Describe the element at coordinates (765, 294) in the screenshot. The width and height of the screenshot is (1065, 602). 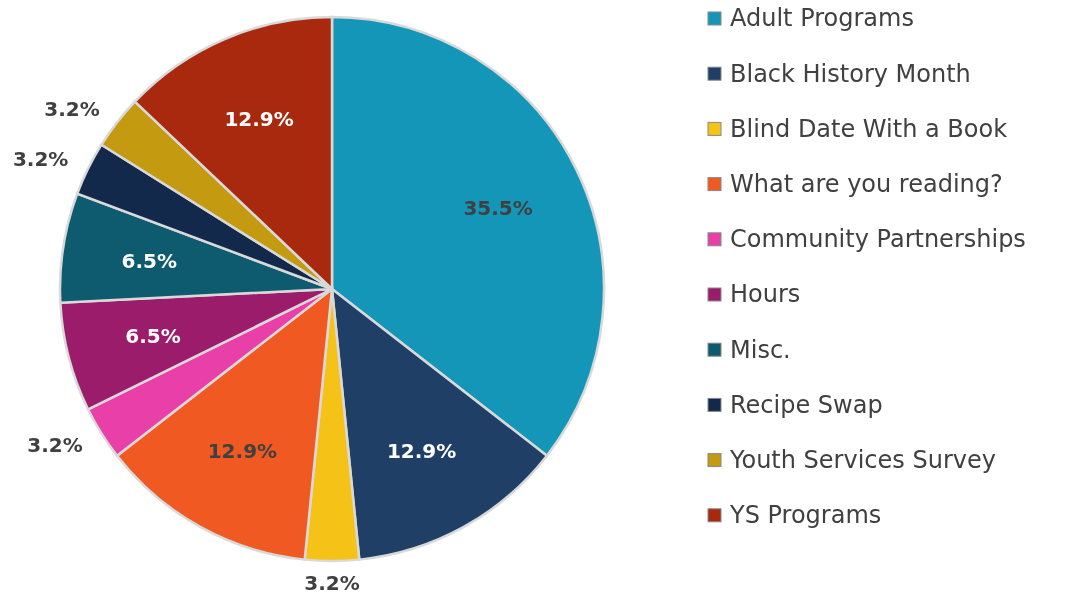
I see `legend-label: Hours` at that location.